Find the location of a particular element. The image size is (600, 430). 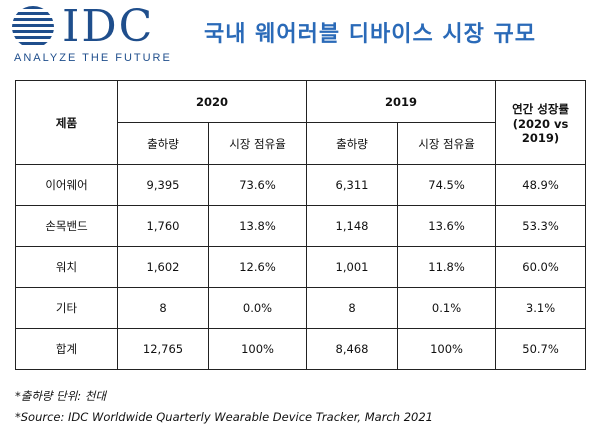

growth-rate: 3.1% is located at coordinates (541, 308).